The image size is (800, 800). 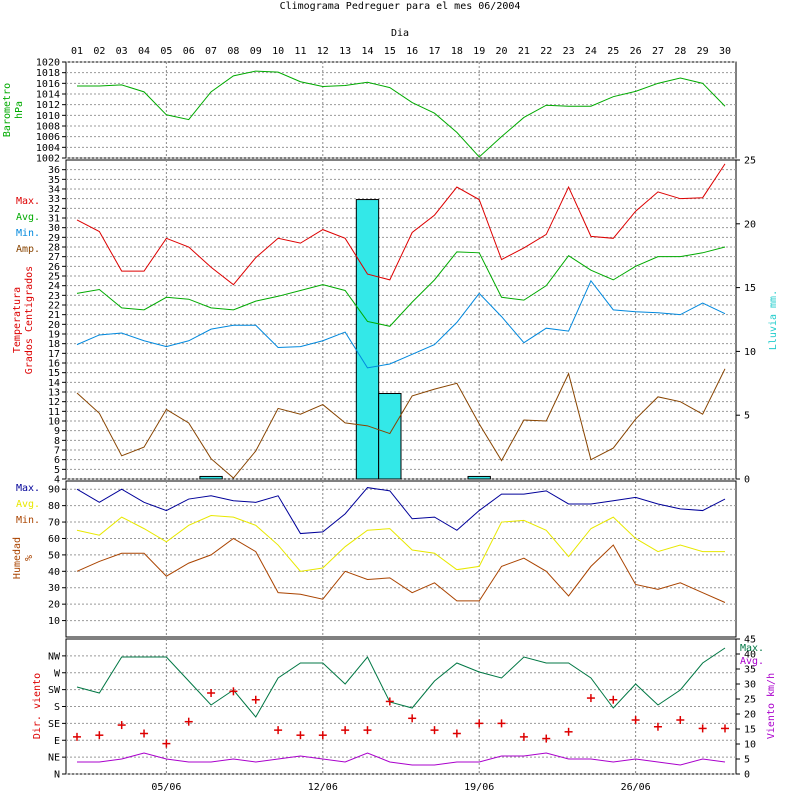 I want to click on y-tick-label: 31, so click(x=54, y=219).